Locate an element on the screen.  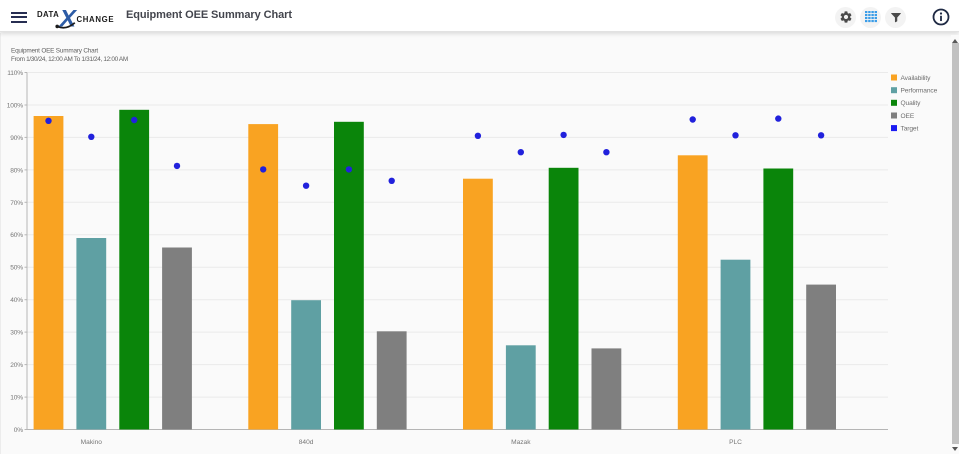
svg-text: Availability is located at coordinates (916, 78).